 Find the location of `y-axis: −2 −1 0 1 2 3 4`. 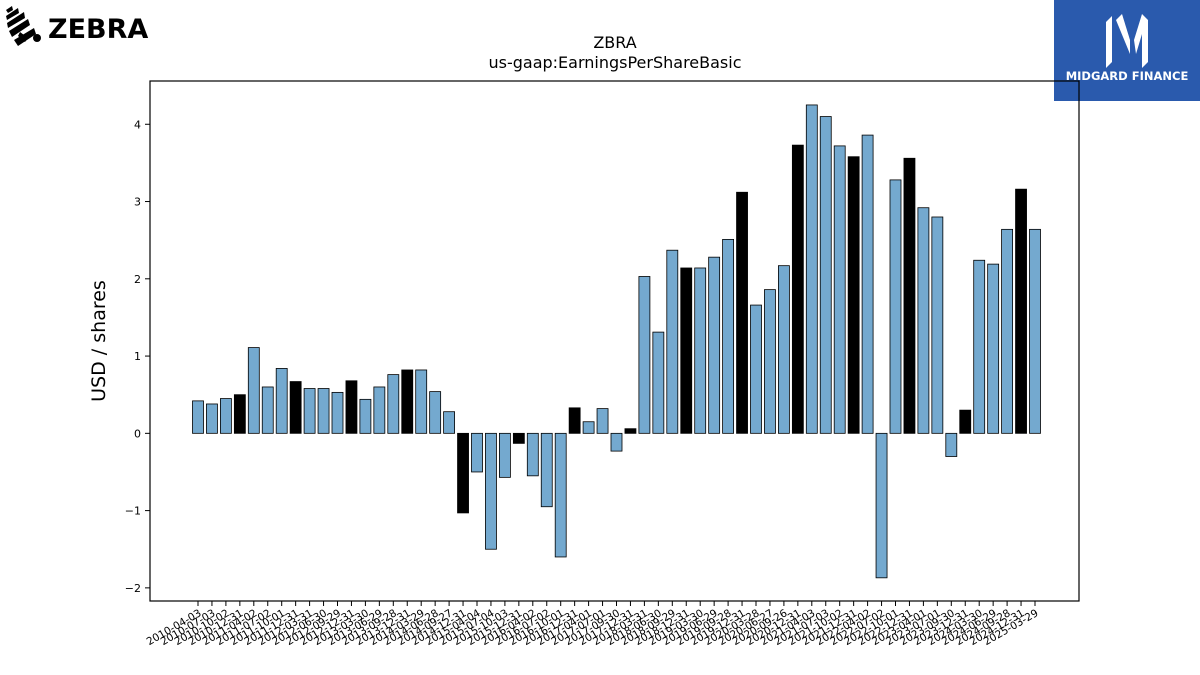

y-axis: −2 −1 0 1 2 3 4 is located at coordinates (137, 356).